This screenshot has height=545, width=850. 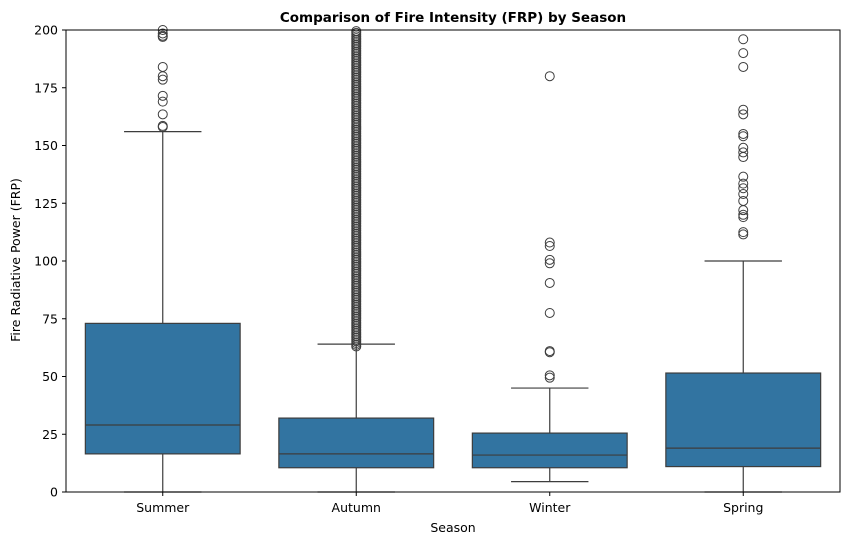 I want to click on outlier-autumn, so click(x=356, y=31).